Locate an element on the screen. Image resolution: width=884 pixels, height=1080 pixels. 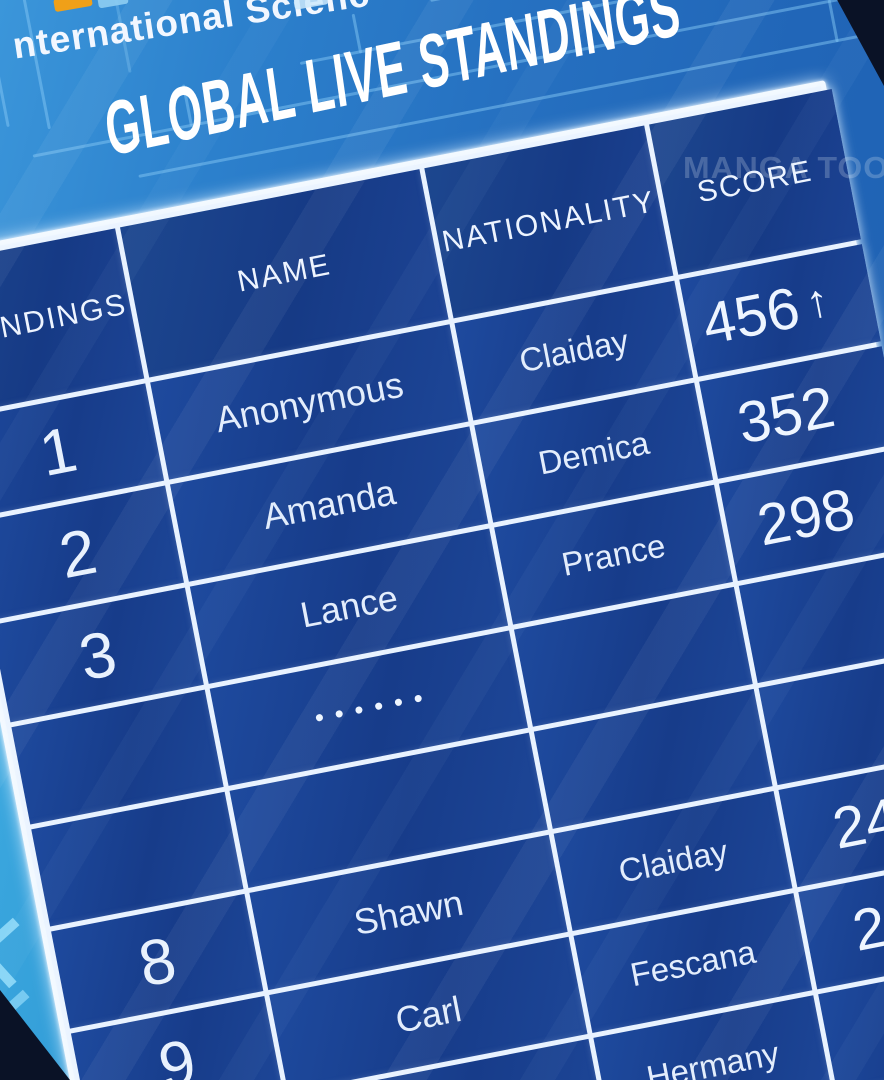
score-value: 20 is located at coordinates (865, 925).